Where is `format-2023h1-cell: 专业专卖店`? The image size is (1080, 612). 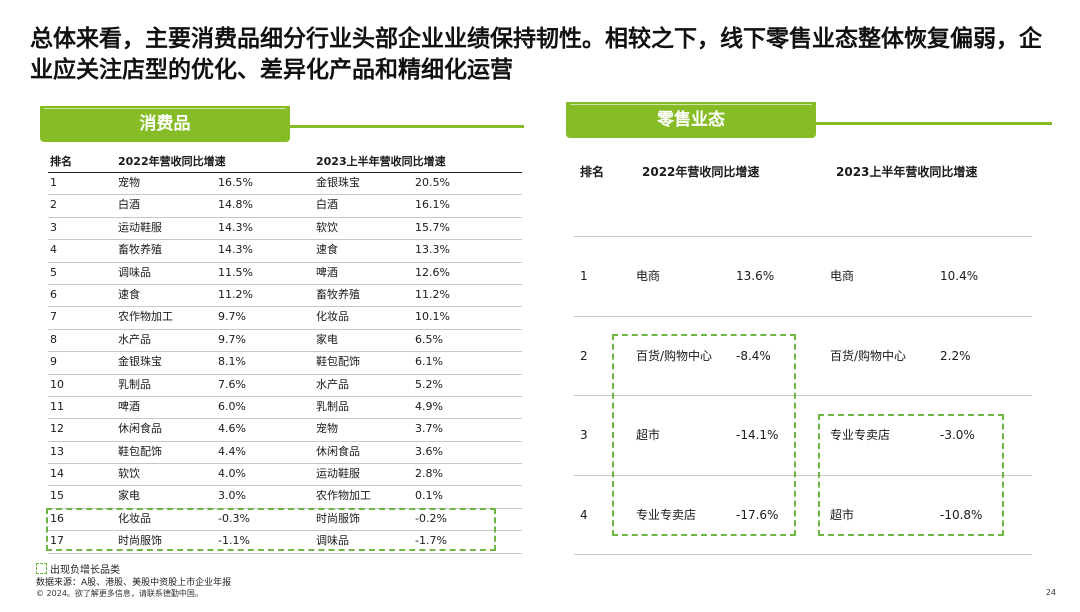
format-2023h1-cell: 专业专卖店 is located at coordinates (860, 435).